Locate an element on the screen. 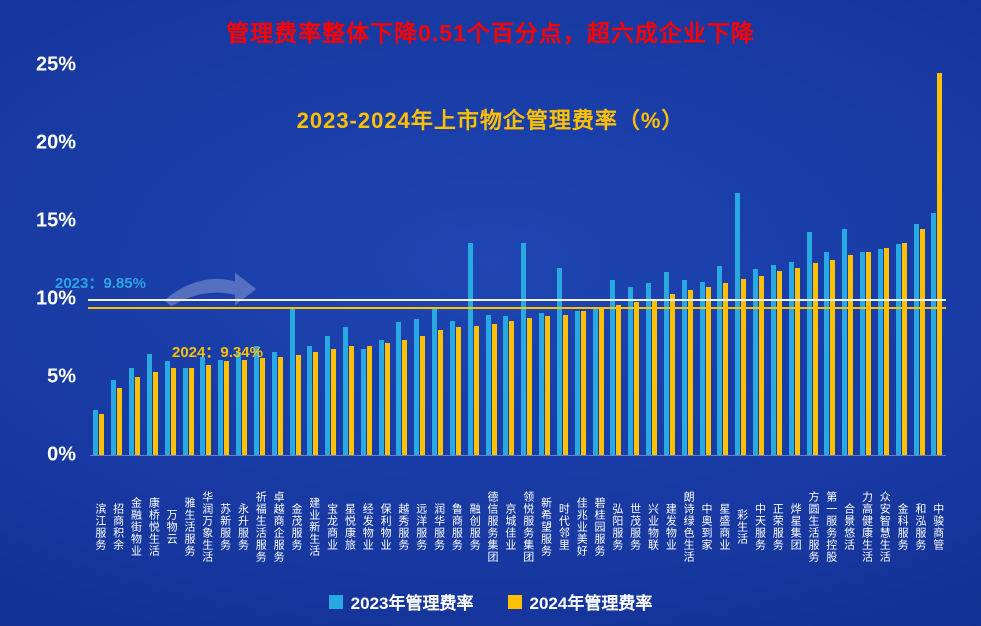 This screenshot has width=981, height=626. x-axis-label: 经发物业 is located at coordinates (367, 527).